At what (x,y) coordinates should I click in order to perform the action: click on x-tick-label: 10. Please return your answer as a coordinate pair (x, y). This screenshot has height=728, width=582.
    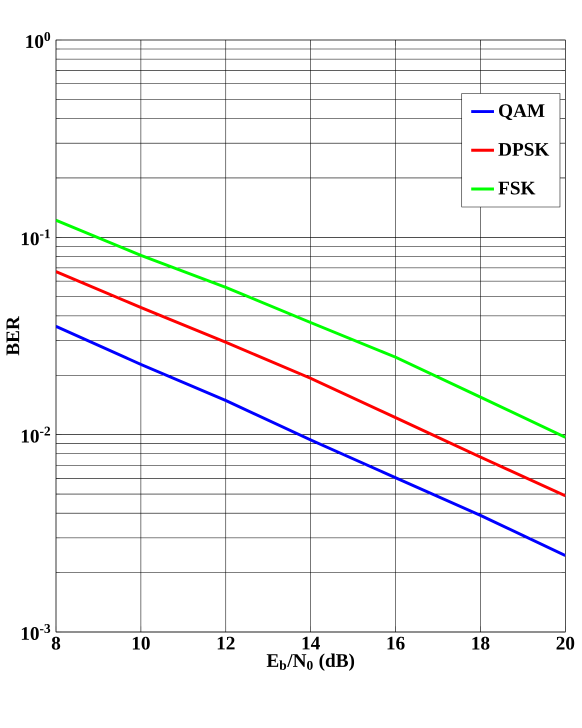
    Looking at the image, I should click on (141, 643).